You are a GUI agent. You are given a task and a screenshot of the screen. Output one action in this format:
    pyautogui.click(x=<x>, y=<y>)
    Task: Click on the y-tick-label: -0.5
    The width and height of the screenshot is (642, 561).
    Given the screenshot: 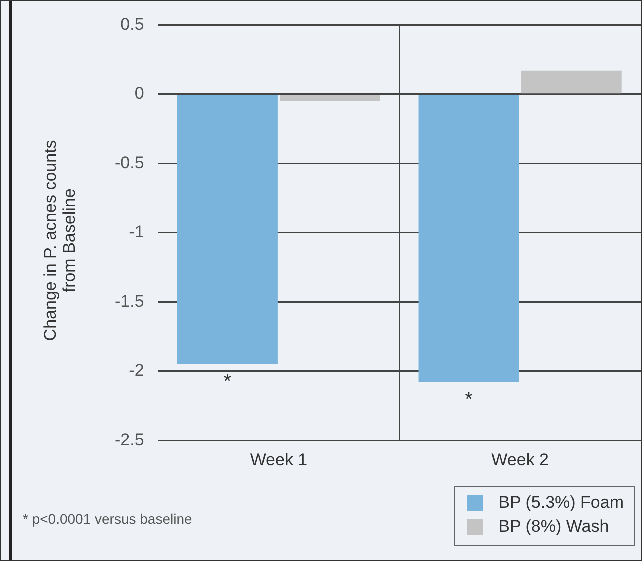 What is the action you would take?
    pyautogui.click(x=129, y=162)
    